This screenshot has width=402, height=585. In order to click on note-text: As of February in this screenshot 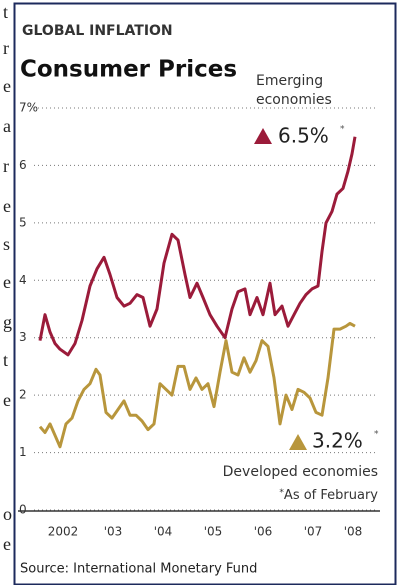, I will do `click(331, 495)`.